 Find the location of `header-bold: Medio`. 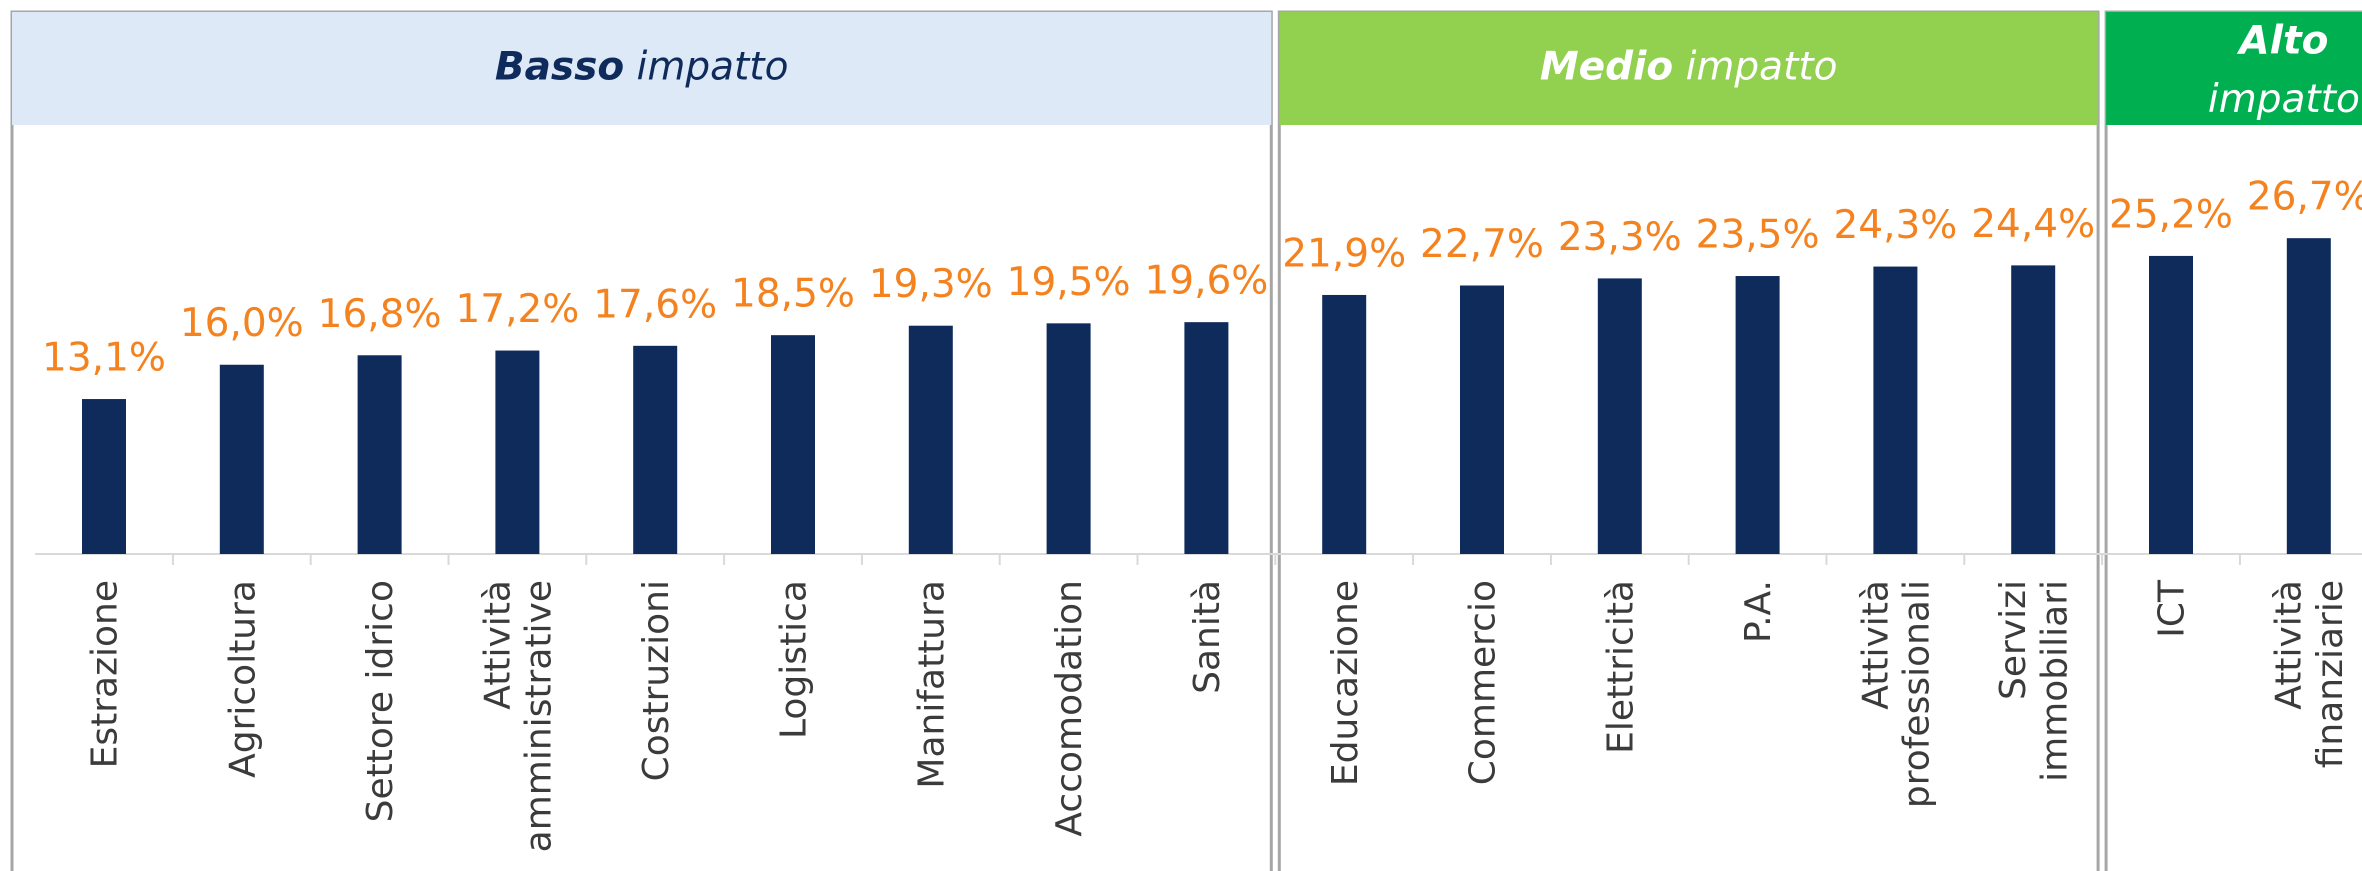

header-bold: Medio is located at coordinates (1606, 66).